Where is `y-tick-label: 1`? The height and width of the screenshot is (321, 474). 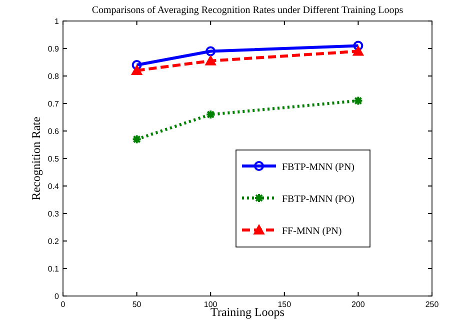 y-tick-label: 1 is located at coordinates (57, 21).